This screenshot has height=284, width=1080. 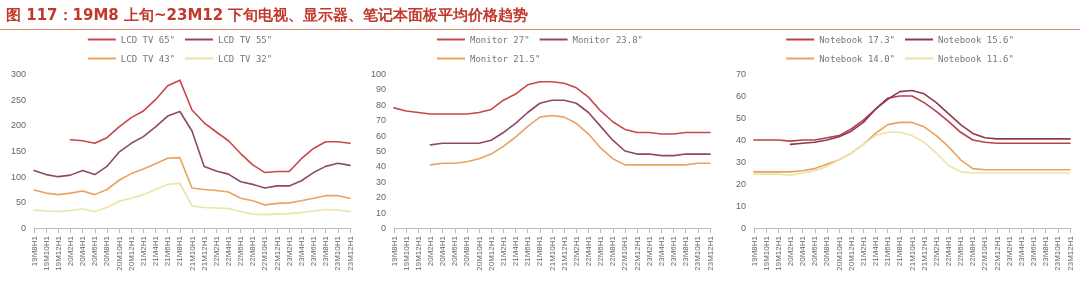 What do you see at coordinates (467, 251) in the screenshot?
I see `x-tick-label: 20M8H1` at bounding box center [467, 251].